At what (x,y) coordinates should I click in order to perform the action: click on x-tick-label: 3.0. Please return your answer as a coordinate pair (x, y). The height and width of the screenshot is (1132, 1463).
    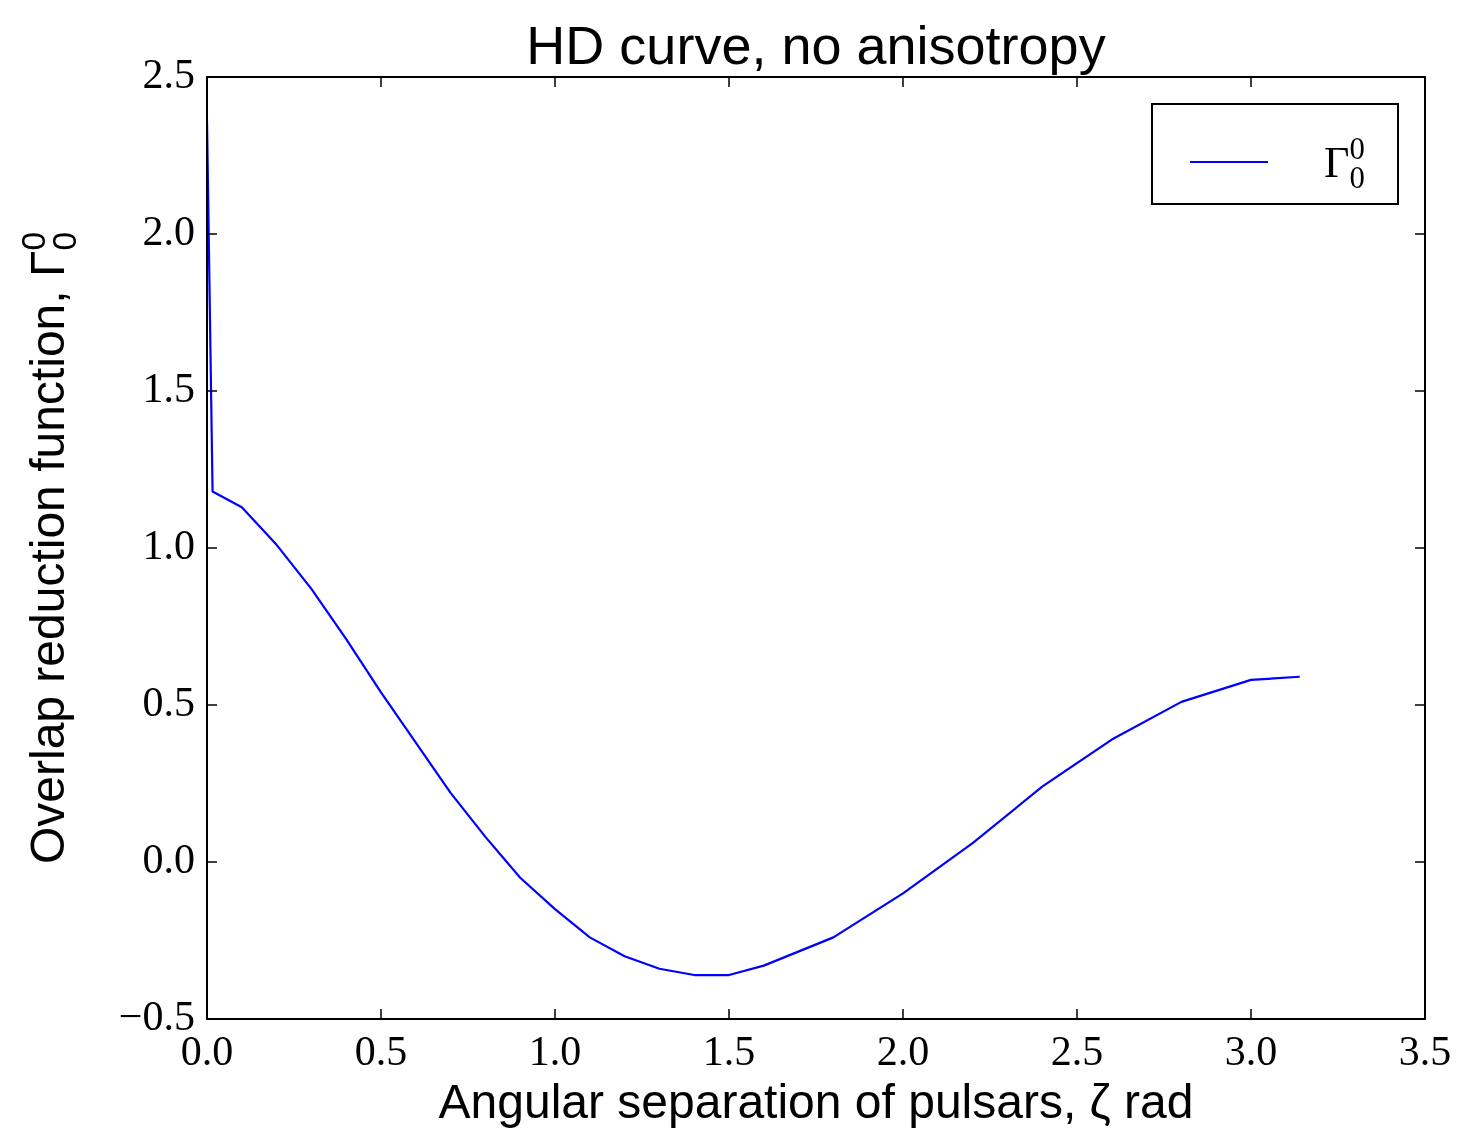
    Looking at the image, I should click on (1251, 1051).